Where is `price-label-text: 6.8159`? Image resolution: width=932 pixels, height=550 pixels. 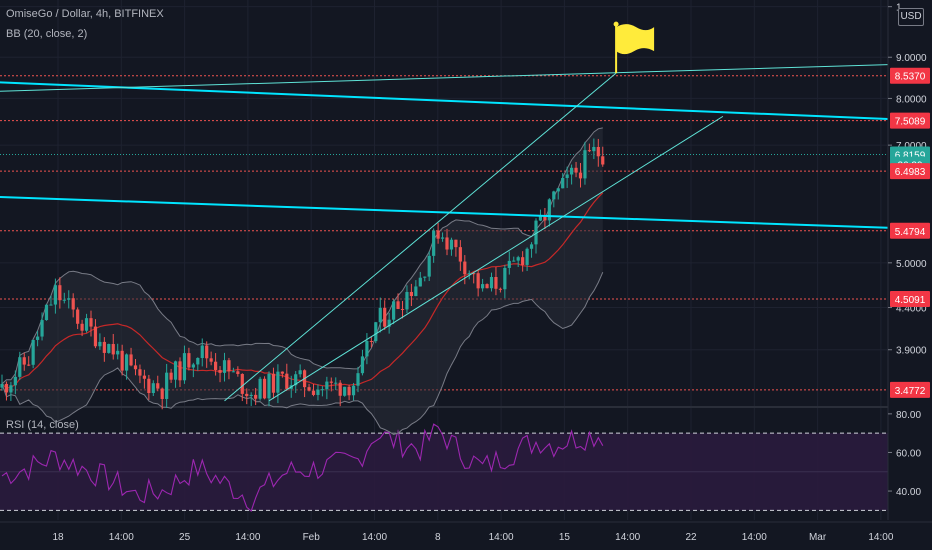 price-label-text: 6.8159 is located at coordinates (910, 155).